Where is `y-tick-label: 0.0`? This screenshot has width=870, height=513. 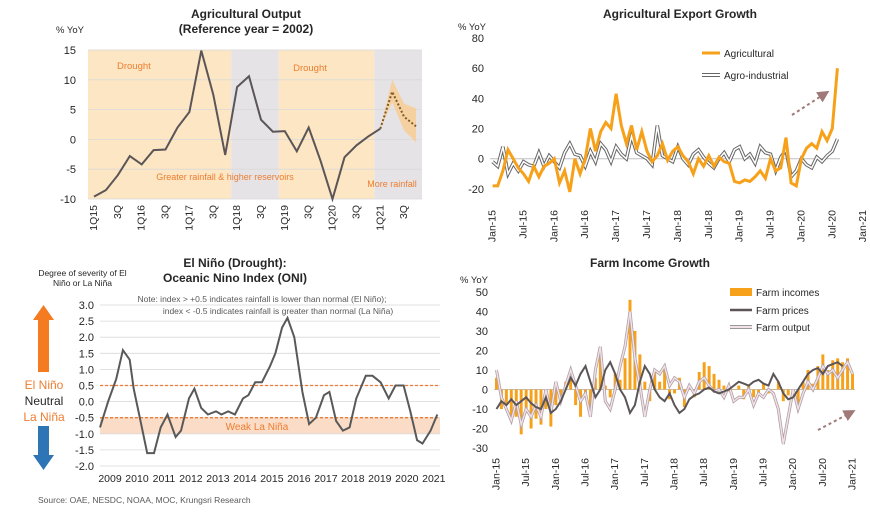
y-tick-label: 0.0 is located at coordinates (86, 403).